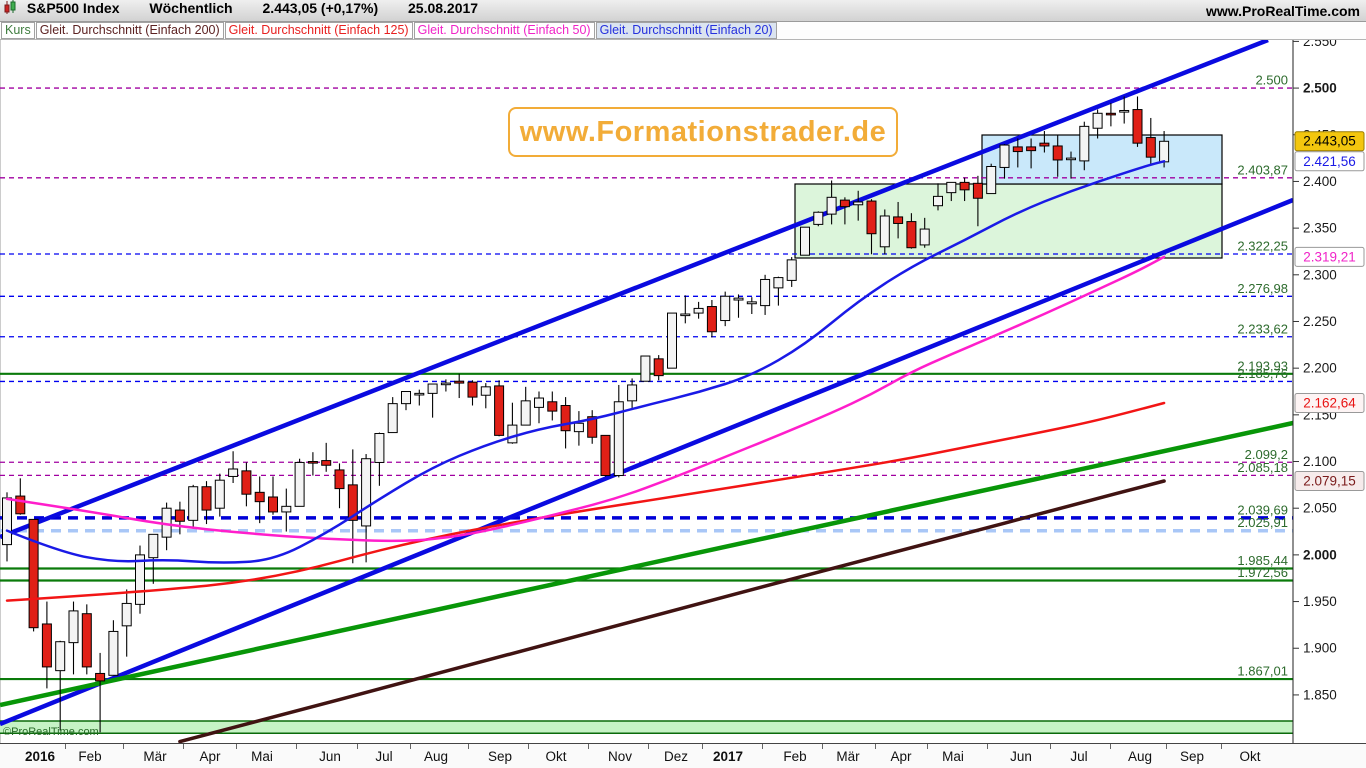 The width and height of the screenshot is (1366, 768). What do you see at coordinates (90, 756) in the screenshot?
I see `month-label: Feb` at bounding box center [90, 756].